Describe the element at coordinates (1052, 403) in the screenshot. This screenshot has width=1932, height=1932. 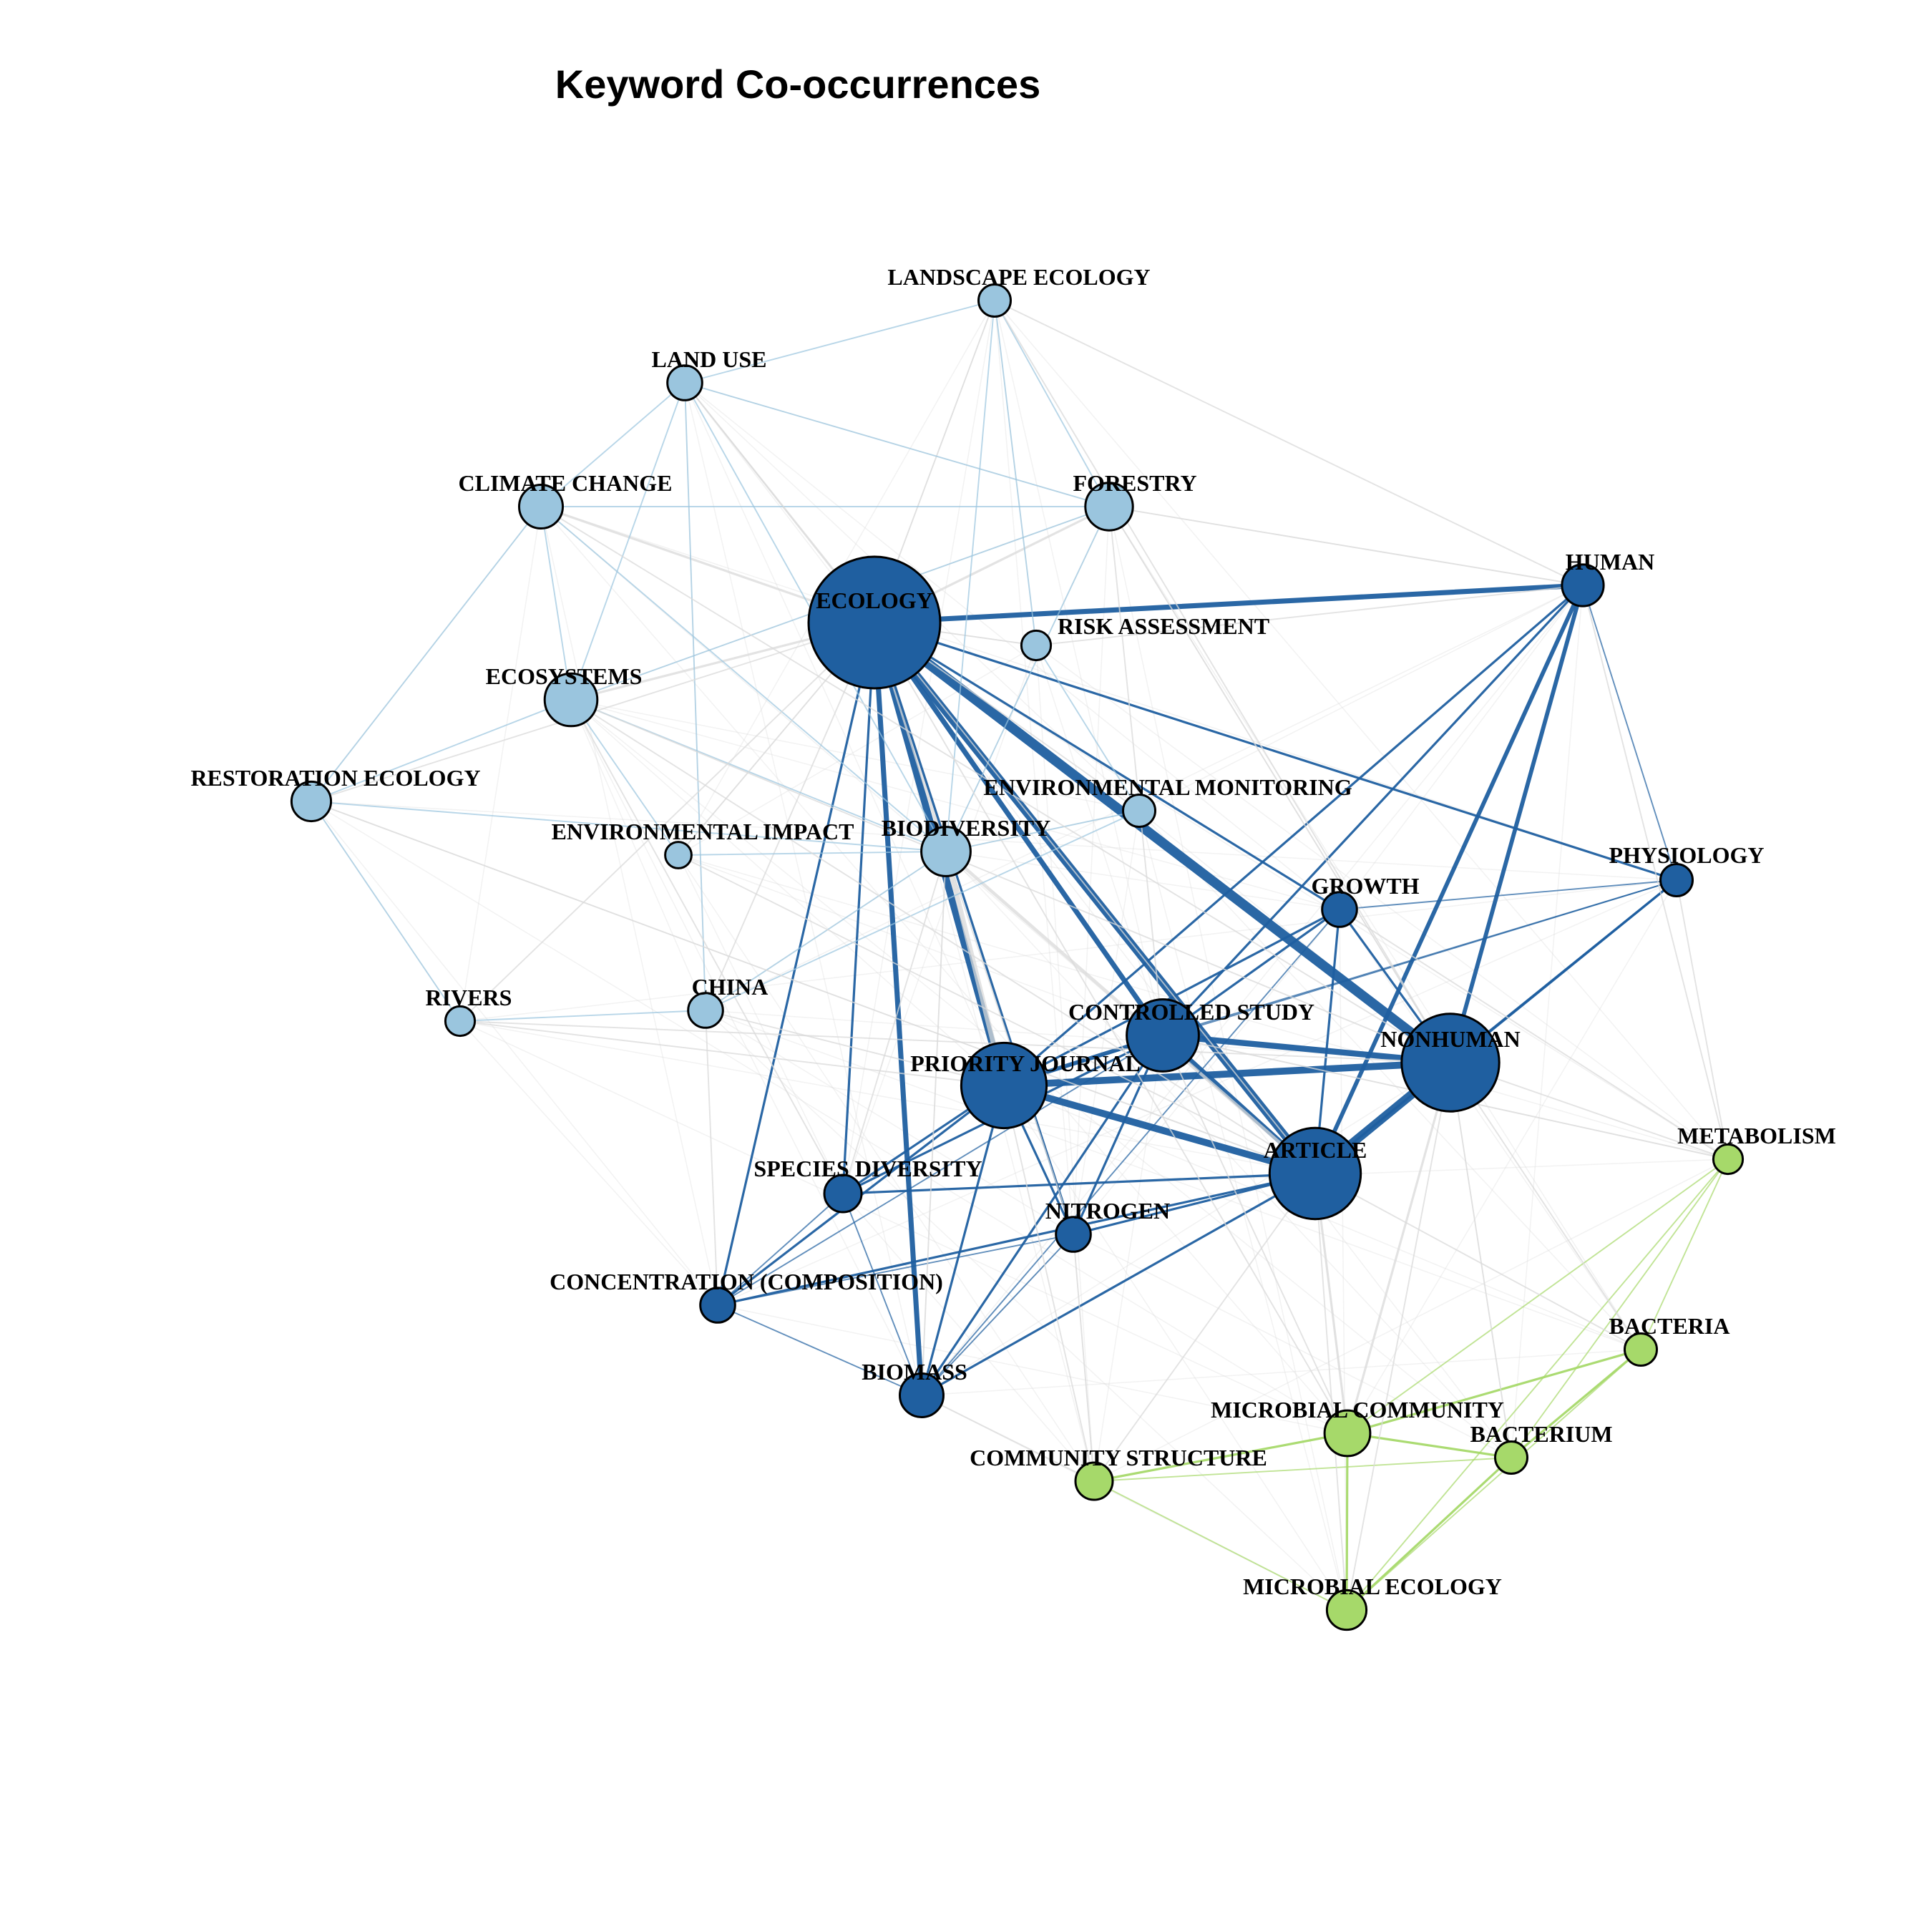
I see `edge-landscape_ecology-forestry` at that location.